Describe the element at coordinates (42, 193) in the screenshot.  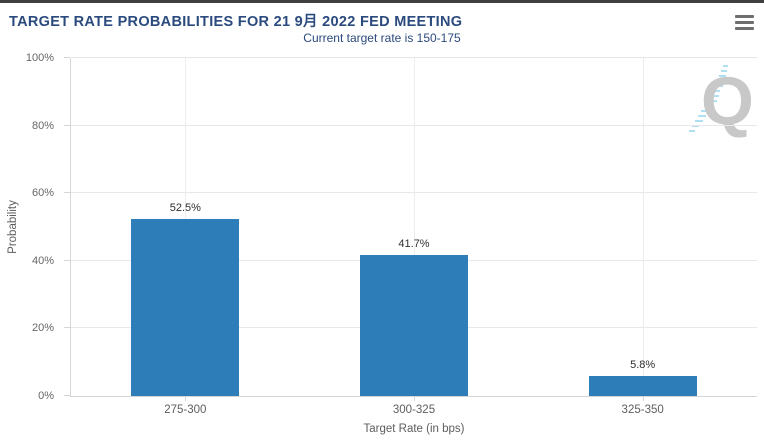
I see `y-tick-label: 60%` at that location.